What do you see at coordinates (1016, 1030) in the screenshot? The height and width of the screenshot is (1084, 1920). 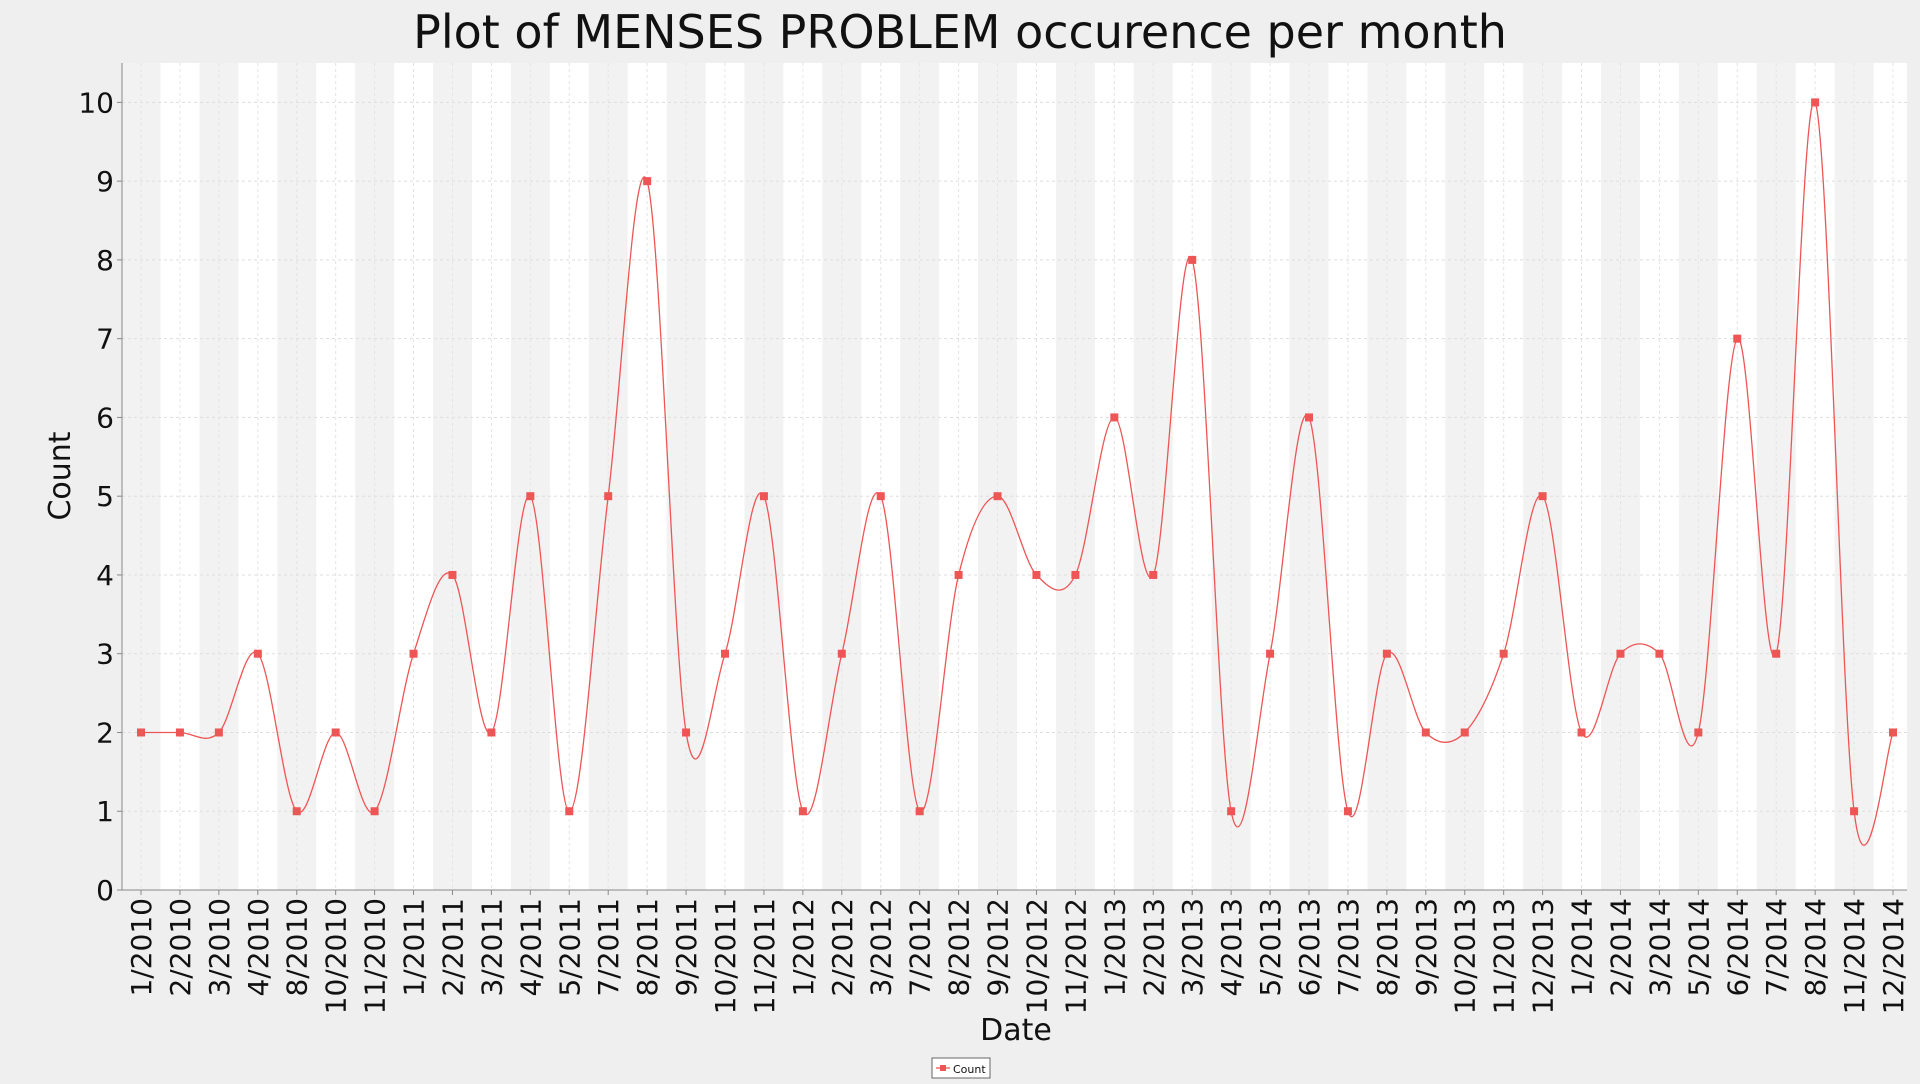 I see `x-axis-label: Date` at bounding box center [1016, 1030].